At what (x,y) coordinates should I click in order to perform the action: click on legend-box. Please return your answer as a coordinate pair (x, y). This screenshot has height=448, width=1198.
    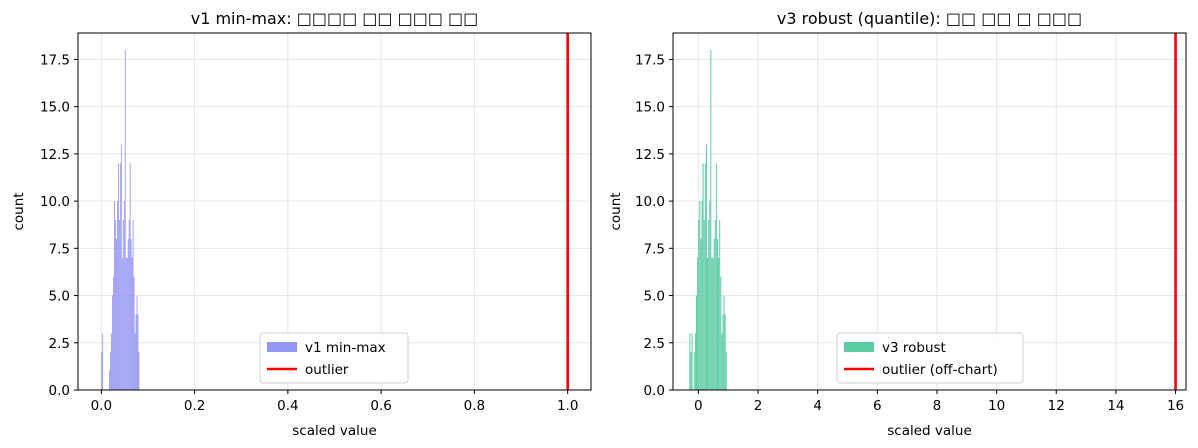
    Looking at the image, I should click on (930, 358).